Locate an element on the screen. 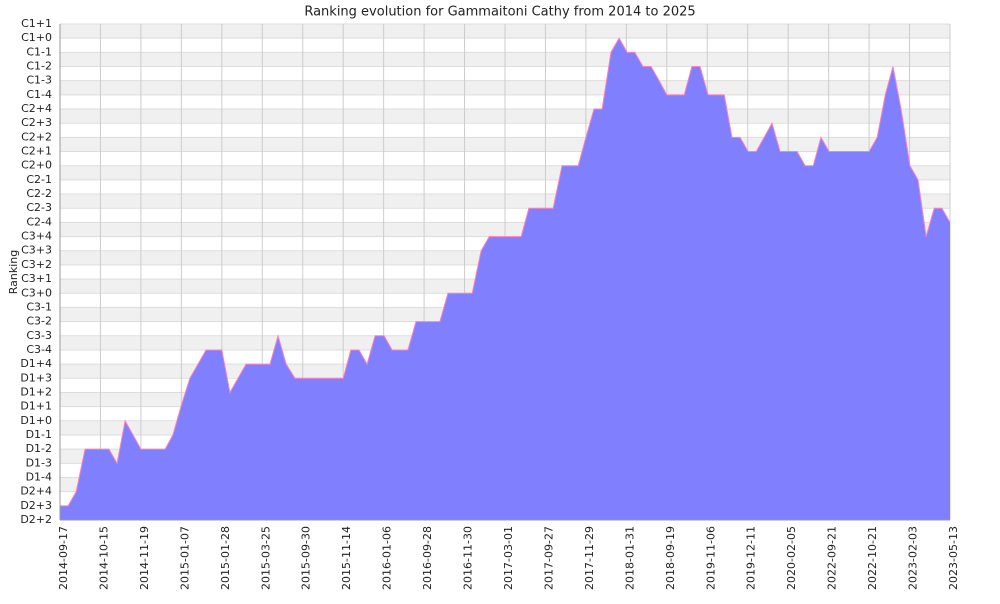  y-tick-label: C2+0 is located at coordinates (36, 165).